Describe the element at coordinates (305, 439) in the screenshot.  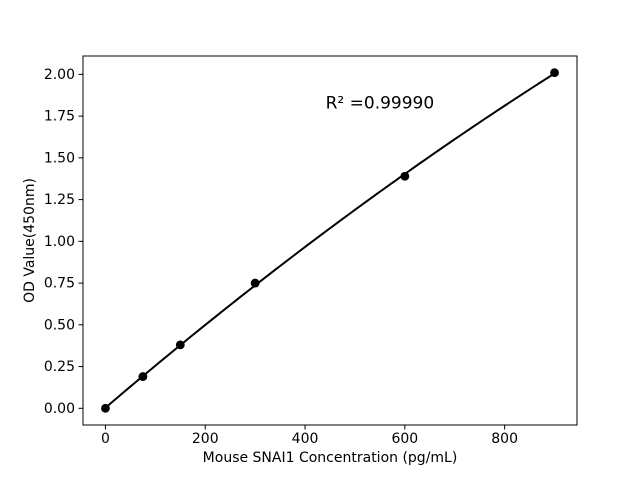
I see `x-tick-label: 400` at that location.